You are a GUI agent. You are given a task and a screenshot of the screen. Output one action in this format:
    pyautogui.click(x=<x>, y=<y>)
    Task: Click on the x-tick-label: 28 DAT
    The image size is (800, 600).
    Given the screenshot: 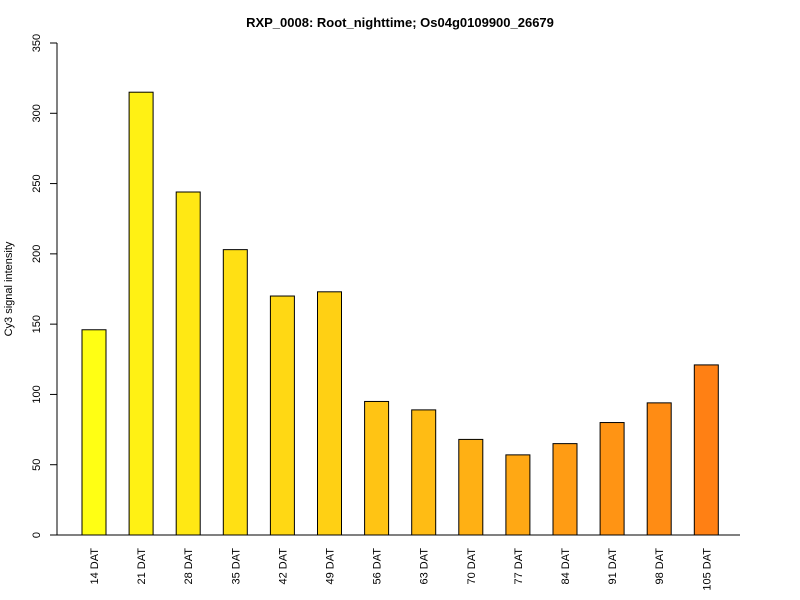 What is the action you would take?
    pyautogui.click(x=189, y=566)
    